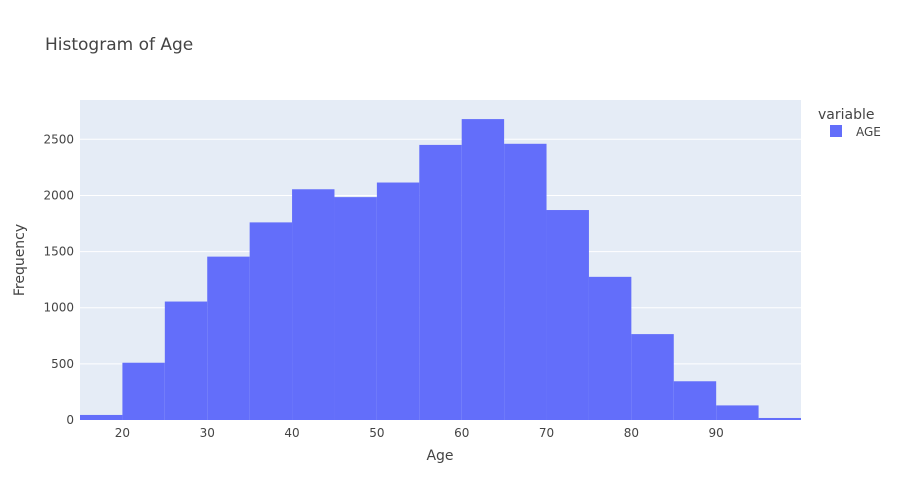 Image resolution: width=900 pixels, height=500 pixels. I want to click on legend-swatch-age, so click(836, 131).